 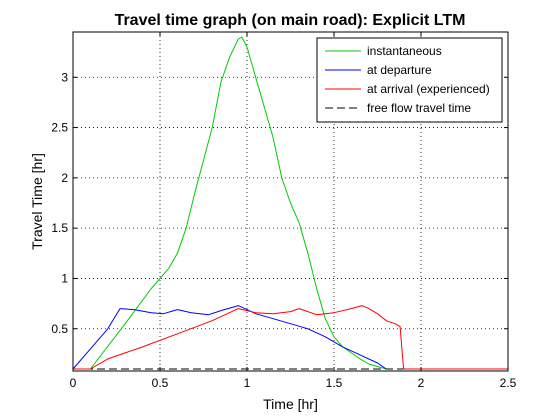 I want to click on y-axis-title: Travel Time [hr], so click(x=37, y=201).